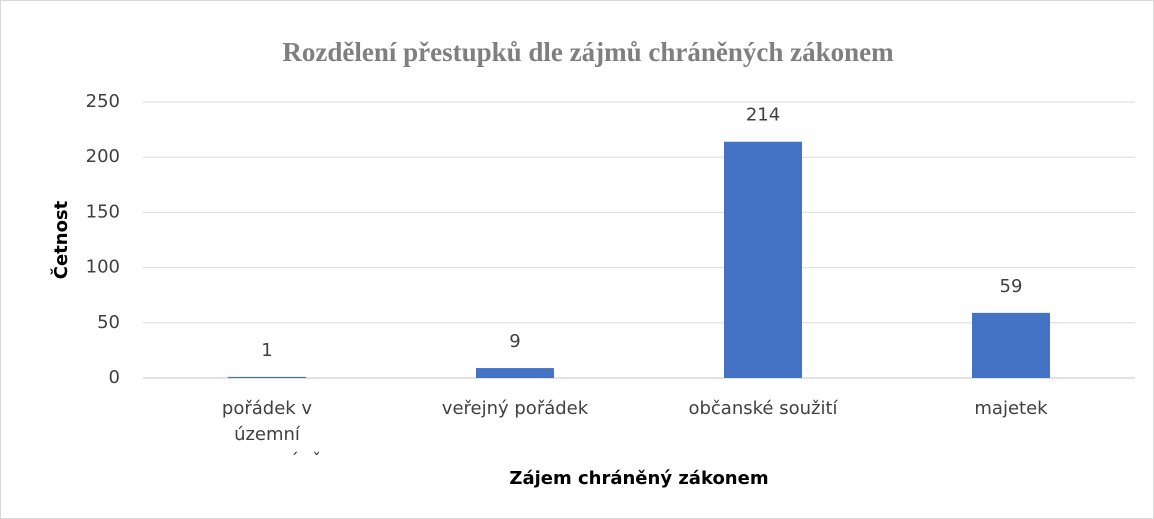 The height and width of the screenshot is (519, 1154). I want to click on x-tick-label-box: občanské soužití, so click(763, 408).